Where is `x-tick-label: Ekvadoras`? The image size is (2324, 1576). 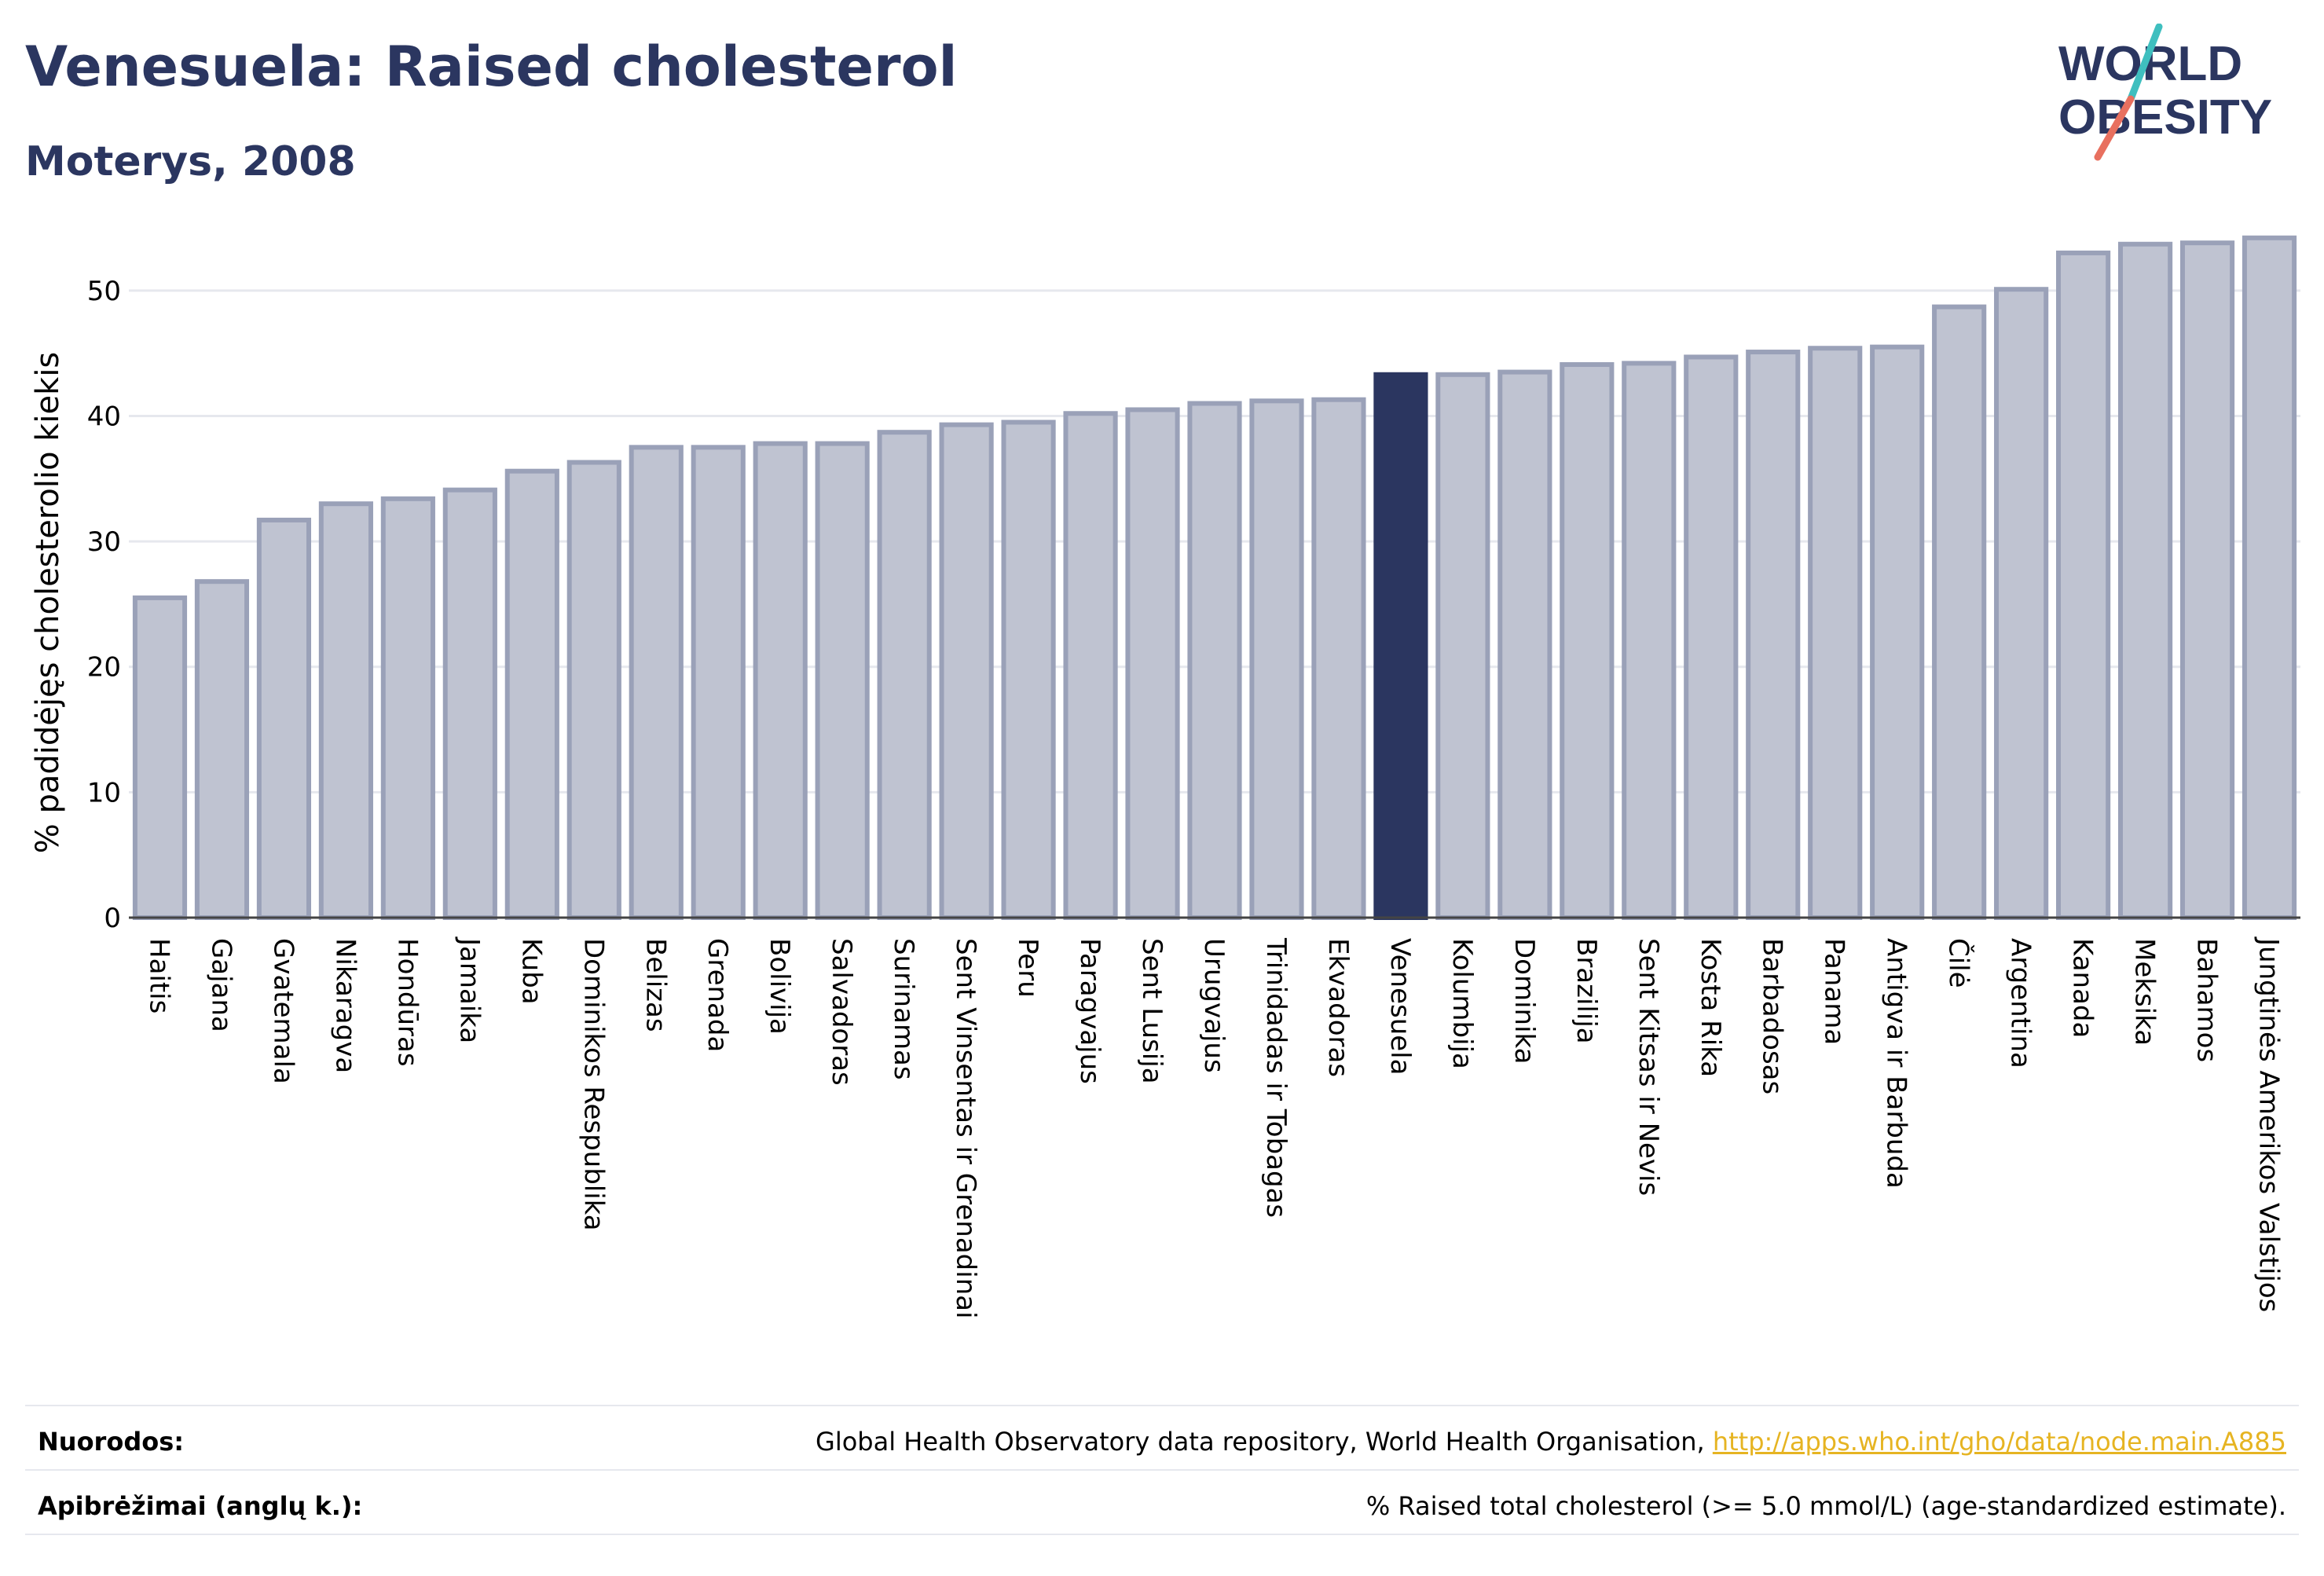
x-tick-label: Ekvadoras is located at coordinates (1338, 1007).